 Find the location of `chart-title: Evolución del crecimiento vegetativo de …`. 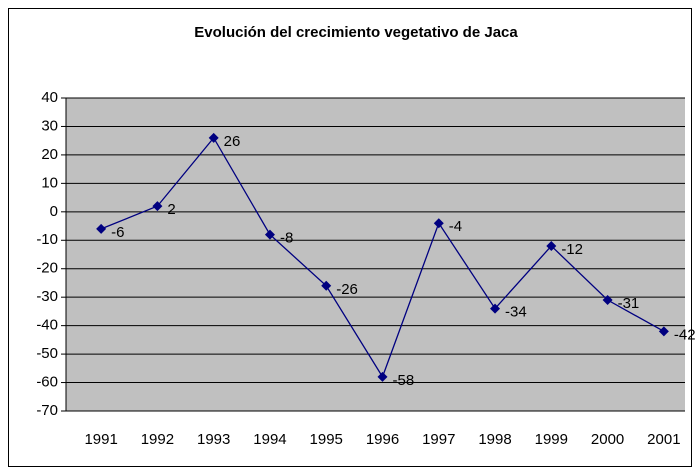

chart-title: Evolución del crecimiento vegetativo de … is located at coordinates (356, 32).